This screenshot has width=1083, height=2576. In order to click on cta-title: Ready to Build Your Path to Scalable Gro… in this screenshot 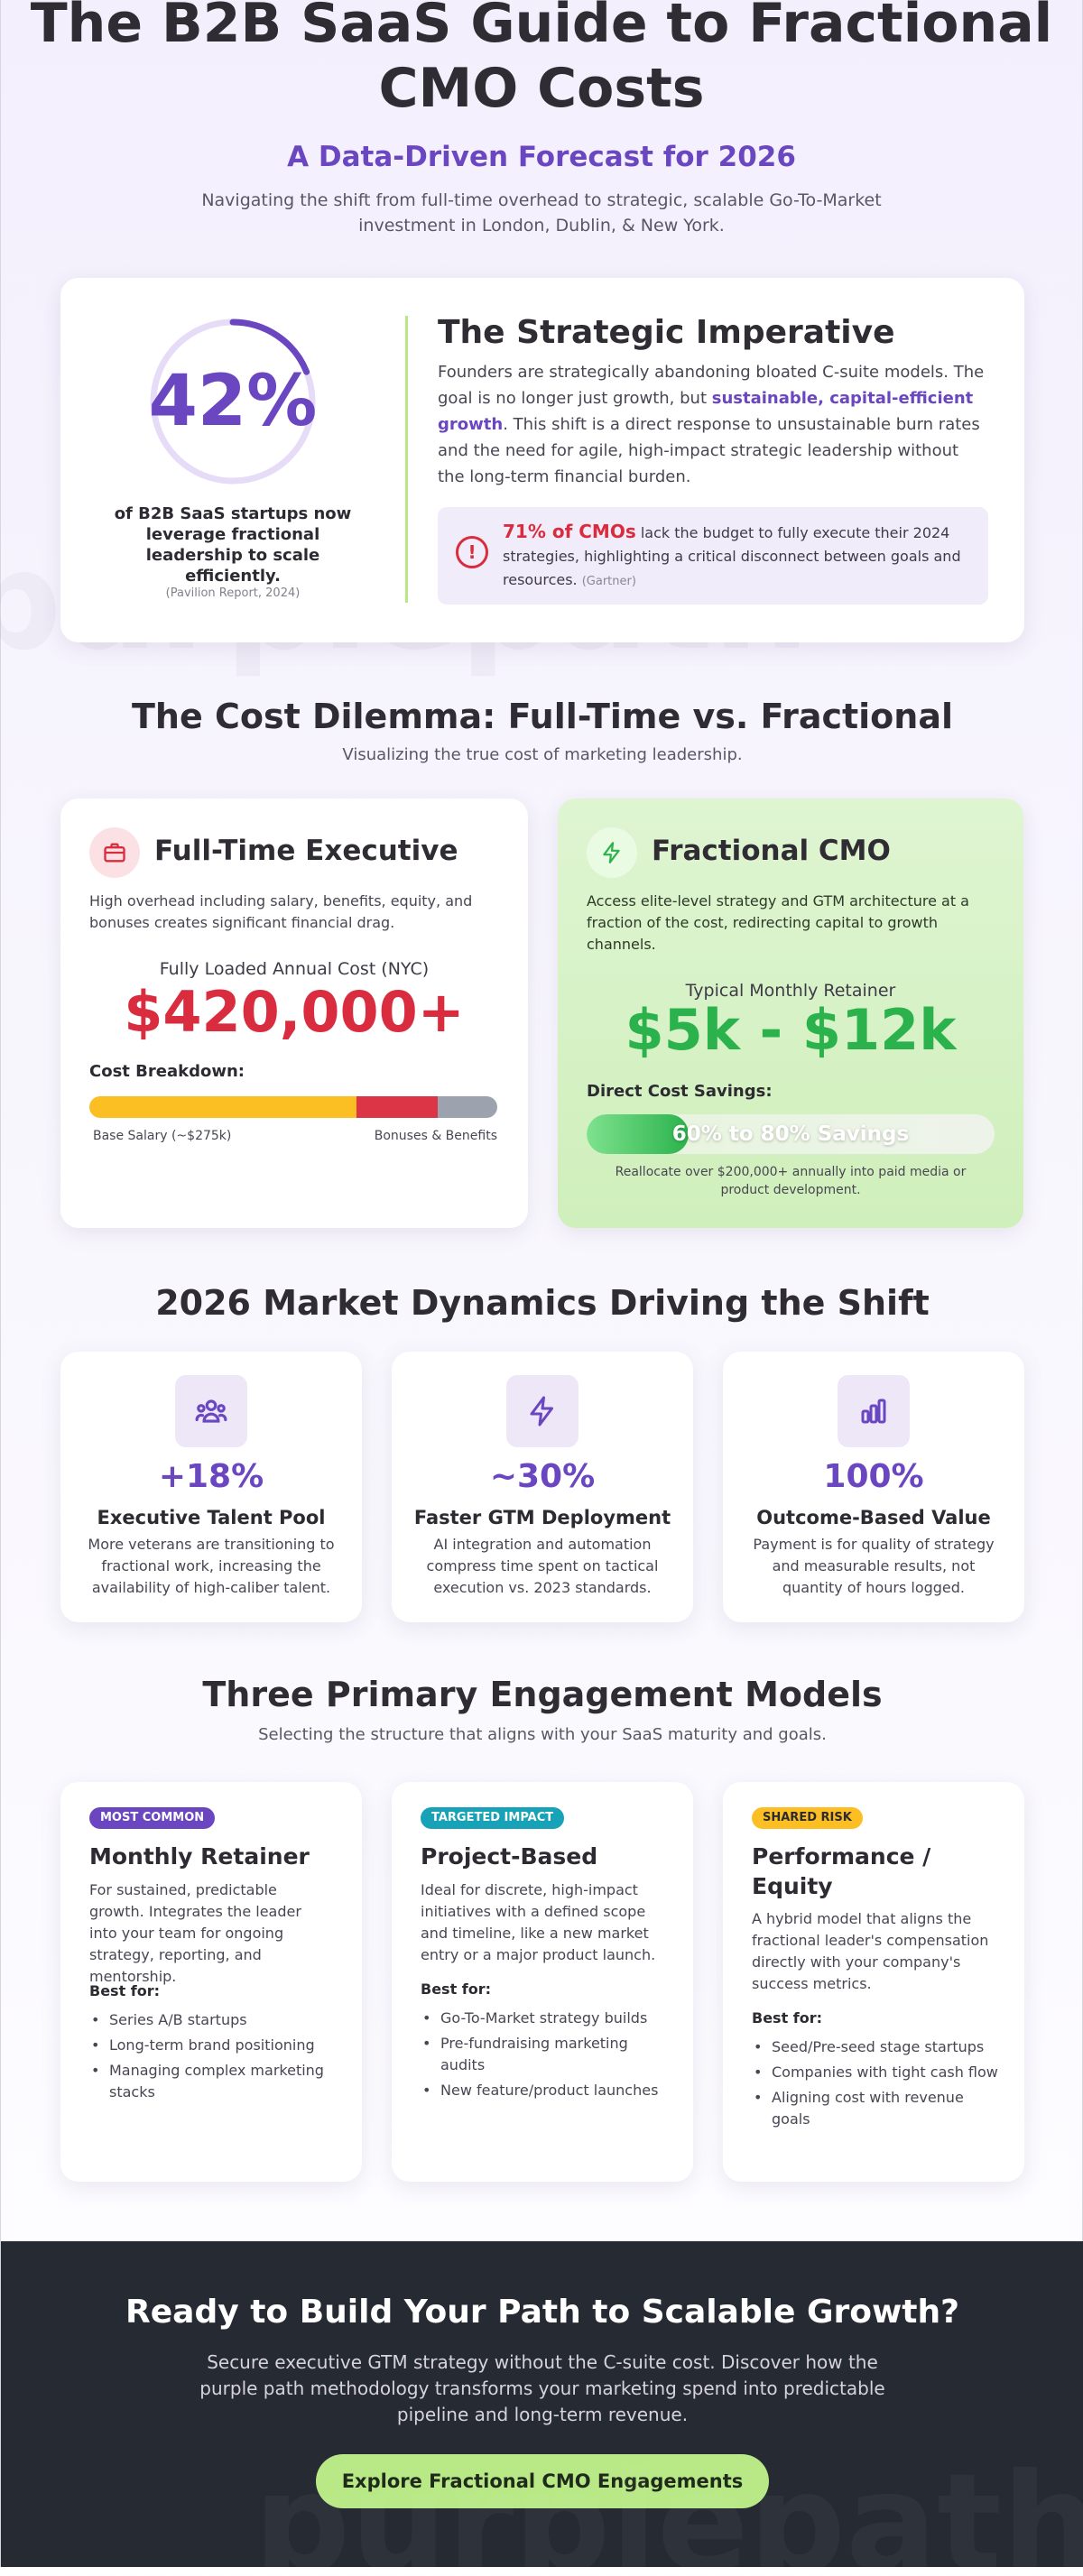, I will do `click(542, 2312)`.